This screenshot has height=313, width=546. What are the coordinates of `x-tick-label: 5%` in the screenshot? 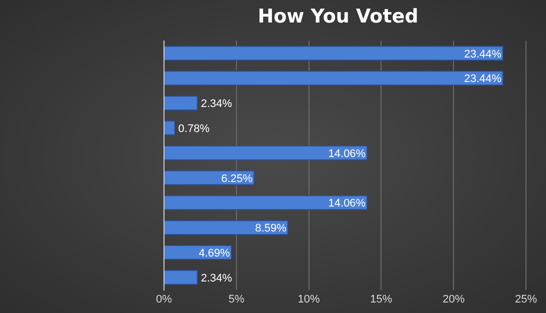 It's located at (236, 299).